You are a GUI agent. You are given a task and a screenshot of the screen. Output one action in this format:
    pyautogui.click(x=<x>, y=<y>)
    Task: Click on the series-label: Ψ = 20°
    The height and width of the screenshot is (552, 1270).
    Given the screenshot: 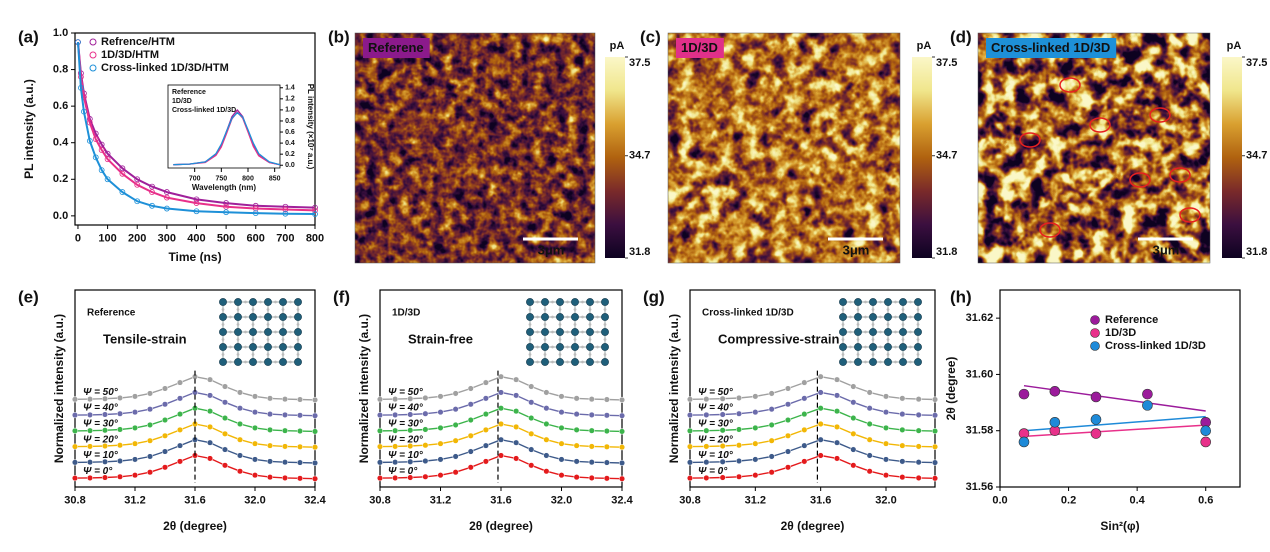 What is the action you would take?
    pyautogui.click(x=406, y=439)
    